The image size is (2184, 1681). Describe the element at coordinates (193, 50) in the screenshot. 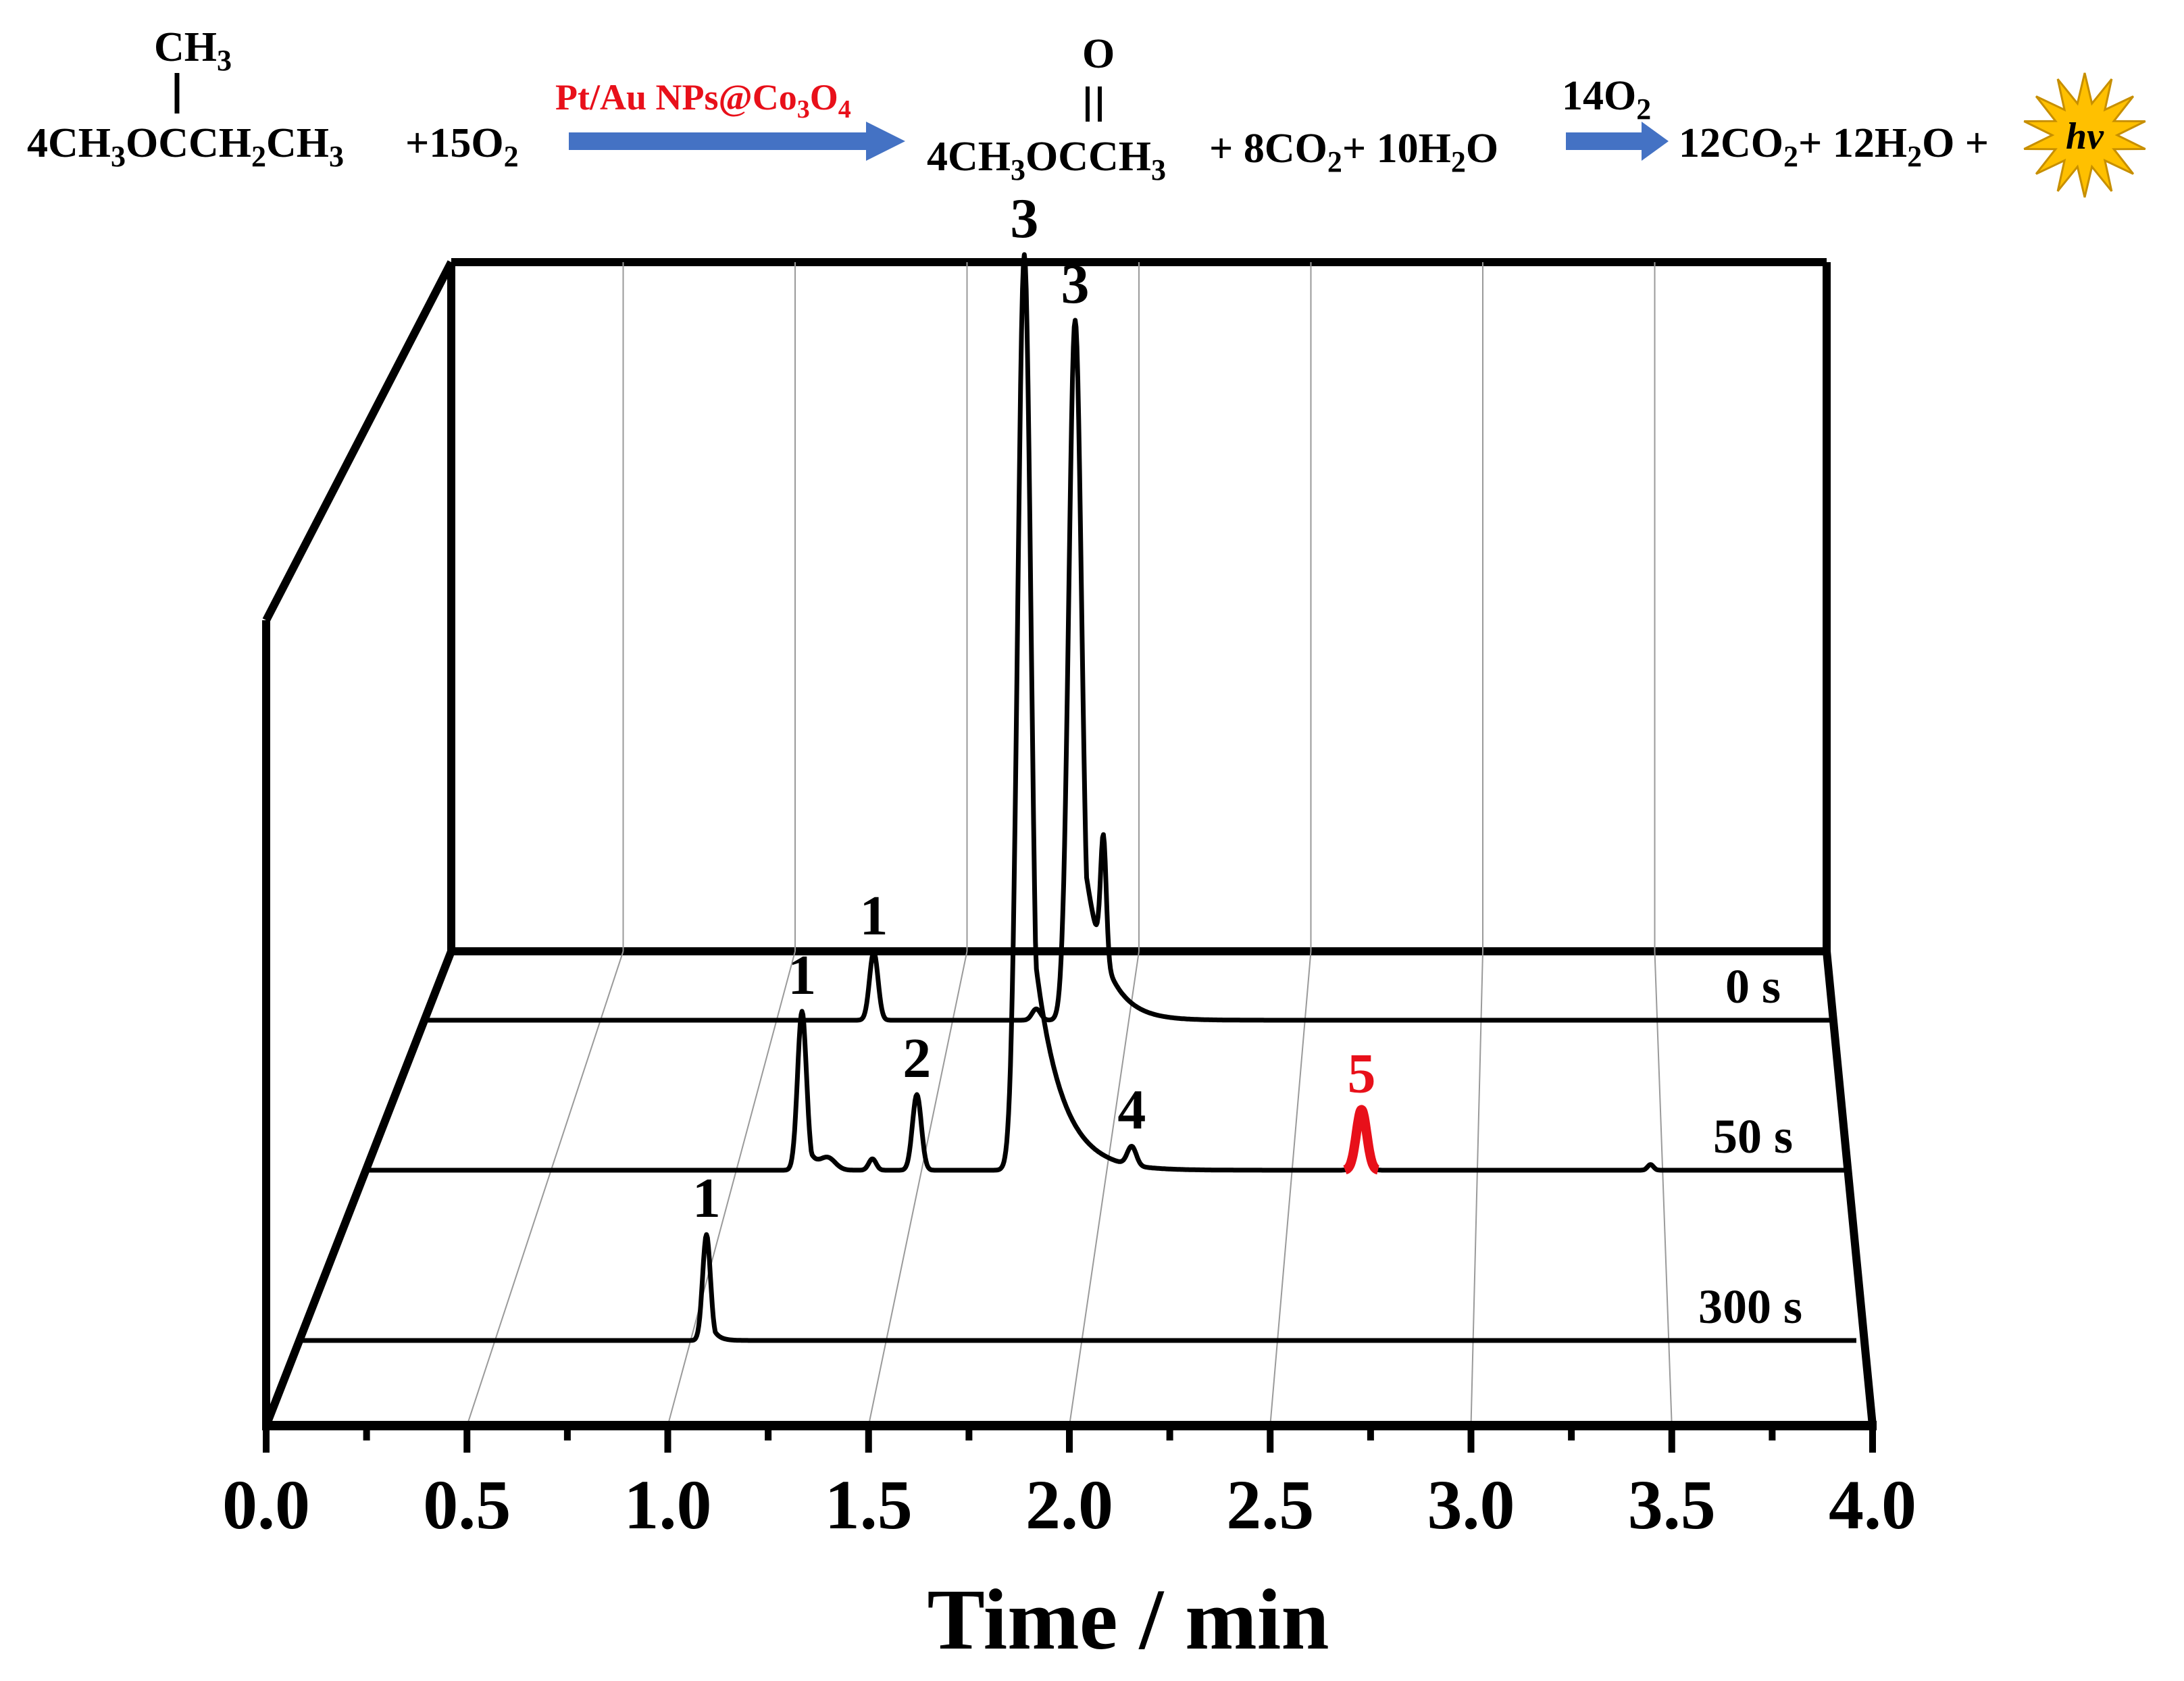

I see `reactant-branch: CH3` at that location.